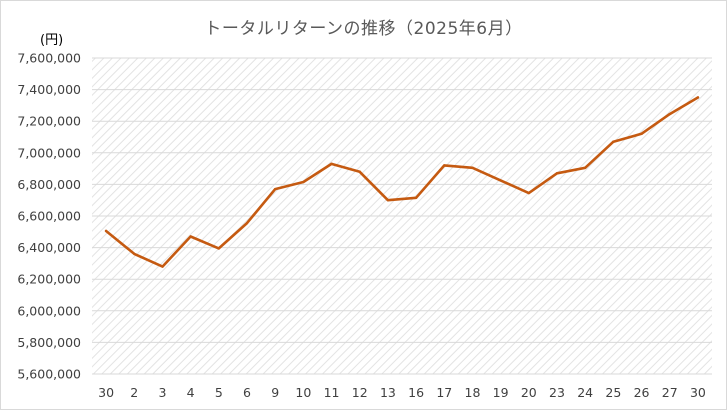  Describe the element at coordinates (191, 392) in the screenshot. I see `x-tick-label: 4` at that location.